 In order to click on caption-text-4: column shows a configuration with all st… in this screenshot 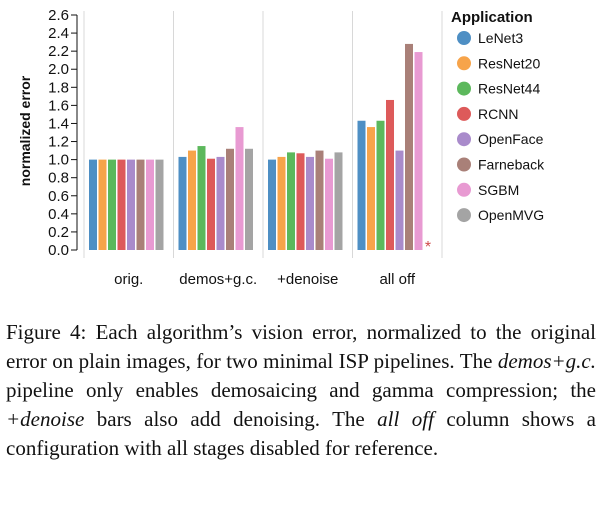, I will do `click(301, 433)`.